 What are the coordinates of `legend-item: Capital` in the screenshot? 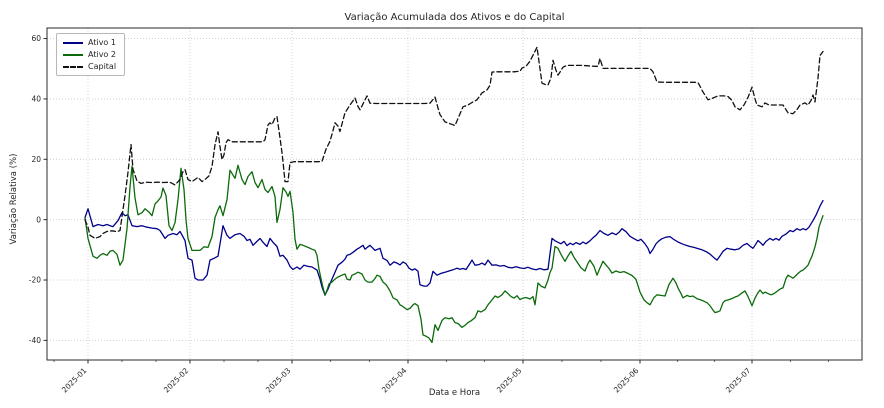 It's located at (89, 66).